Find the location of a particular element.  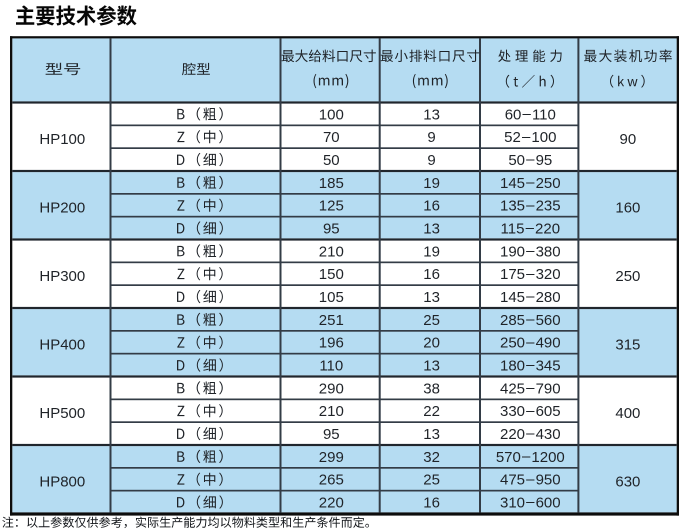

svg-text: 145–250 is located at coordinates (530, 183).